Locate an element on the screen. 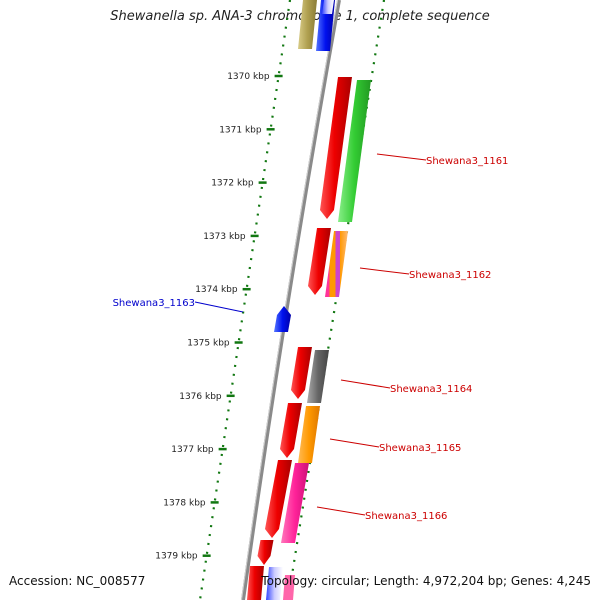  gene-label: Shewana3_1165 is located at coordinates (420, 448).